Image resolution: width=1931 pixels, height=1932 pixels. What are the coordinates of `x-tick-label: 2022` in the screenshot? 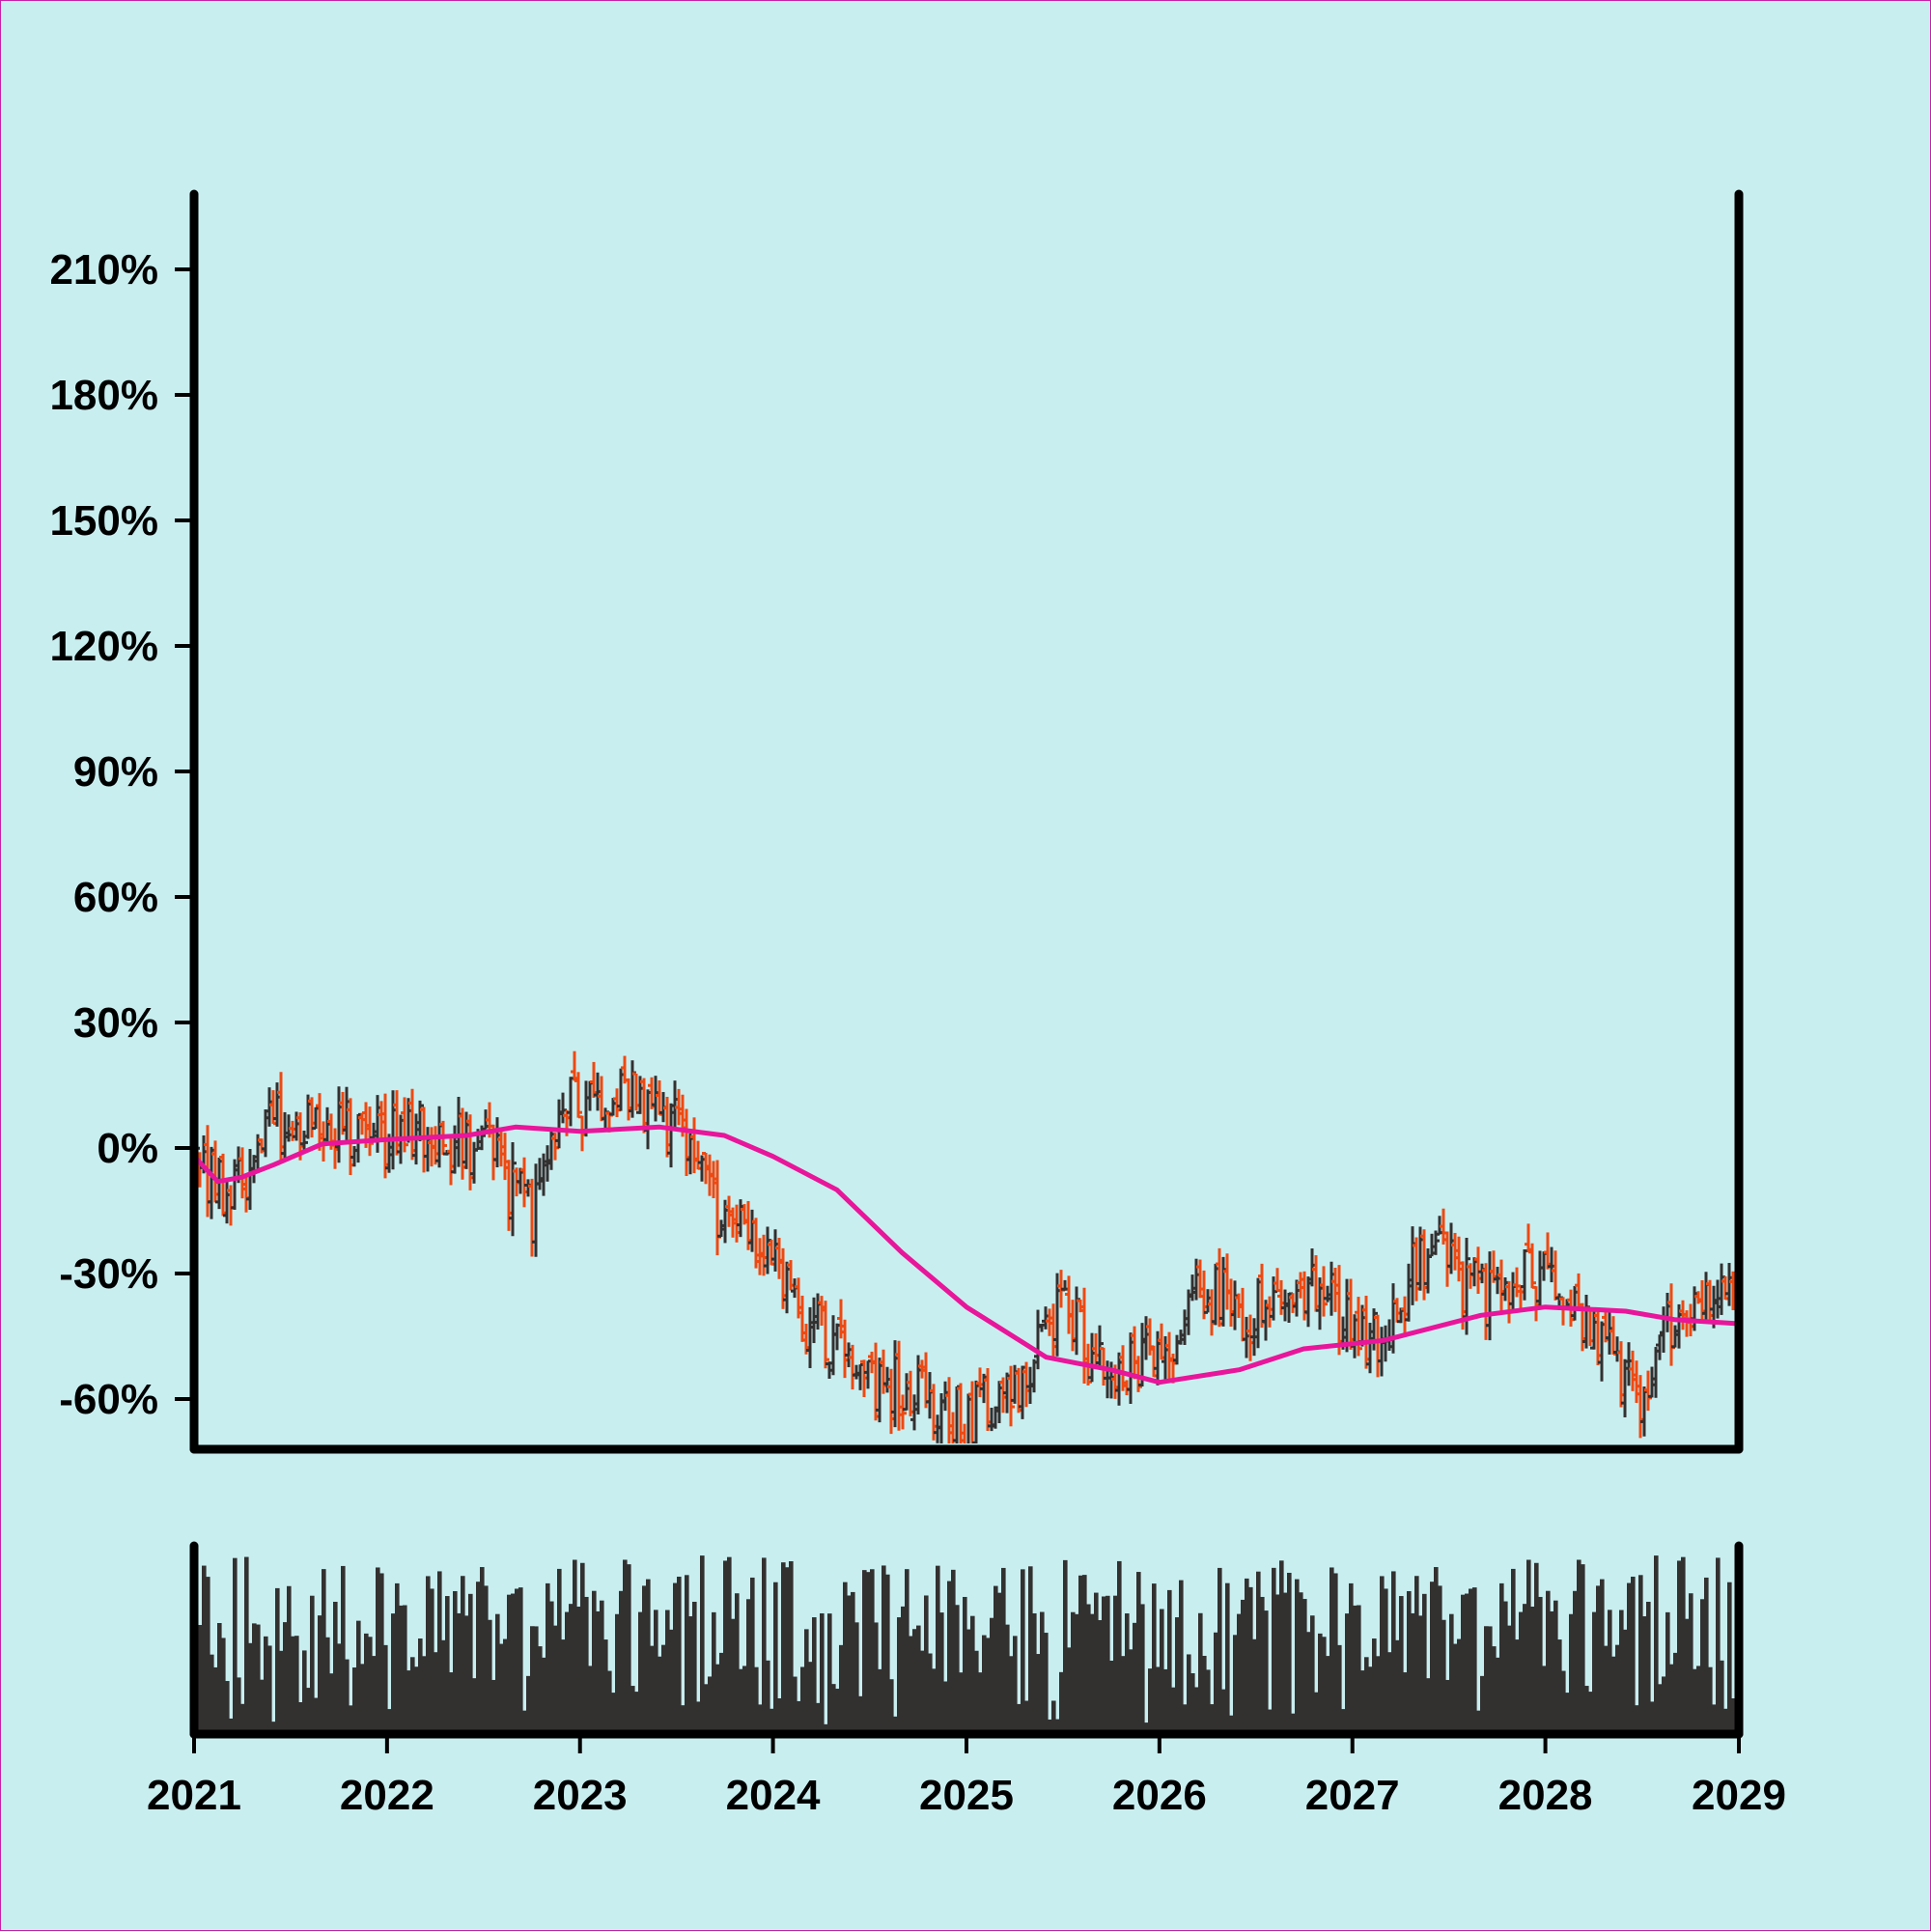 It's located at (387, 1796).